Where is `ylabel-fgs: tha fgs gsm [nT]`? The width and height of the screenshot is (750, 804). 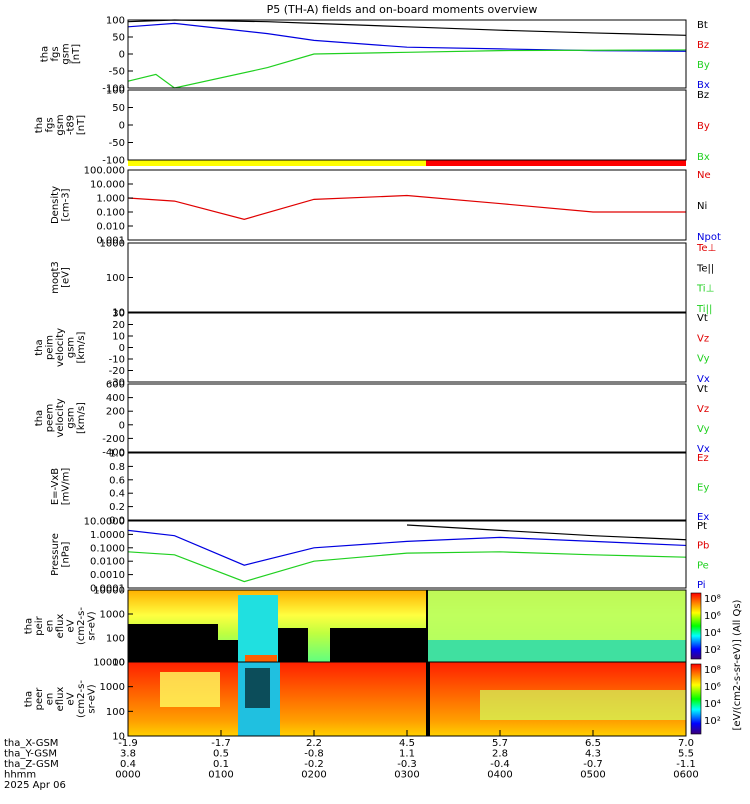 ylabel-fgs: tha fgs gsm [nT] is located at coordinates (60, 53).